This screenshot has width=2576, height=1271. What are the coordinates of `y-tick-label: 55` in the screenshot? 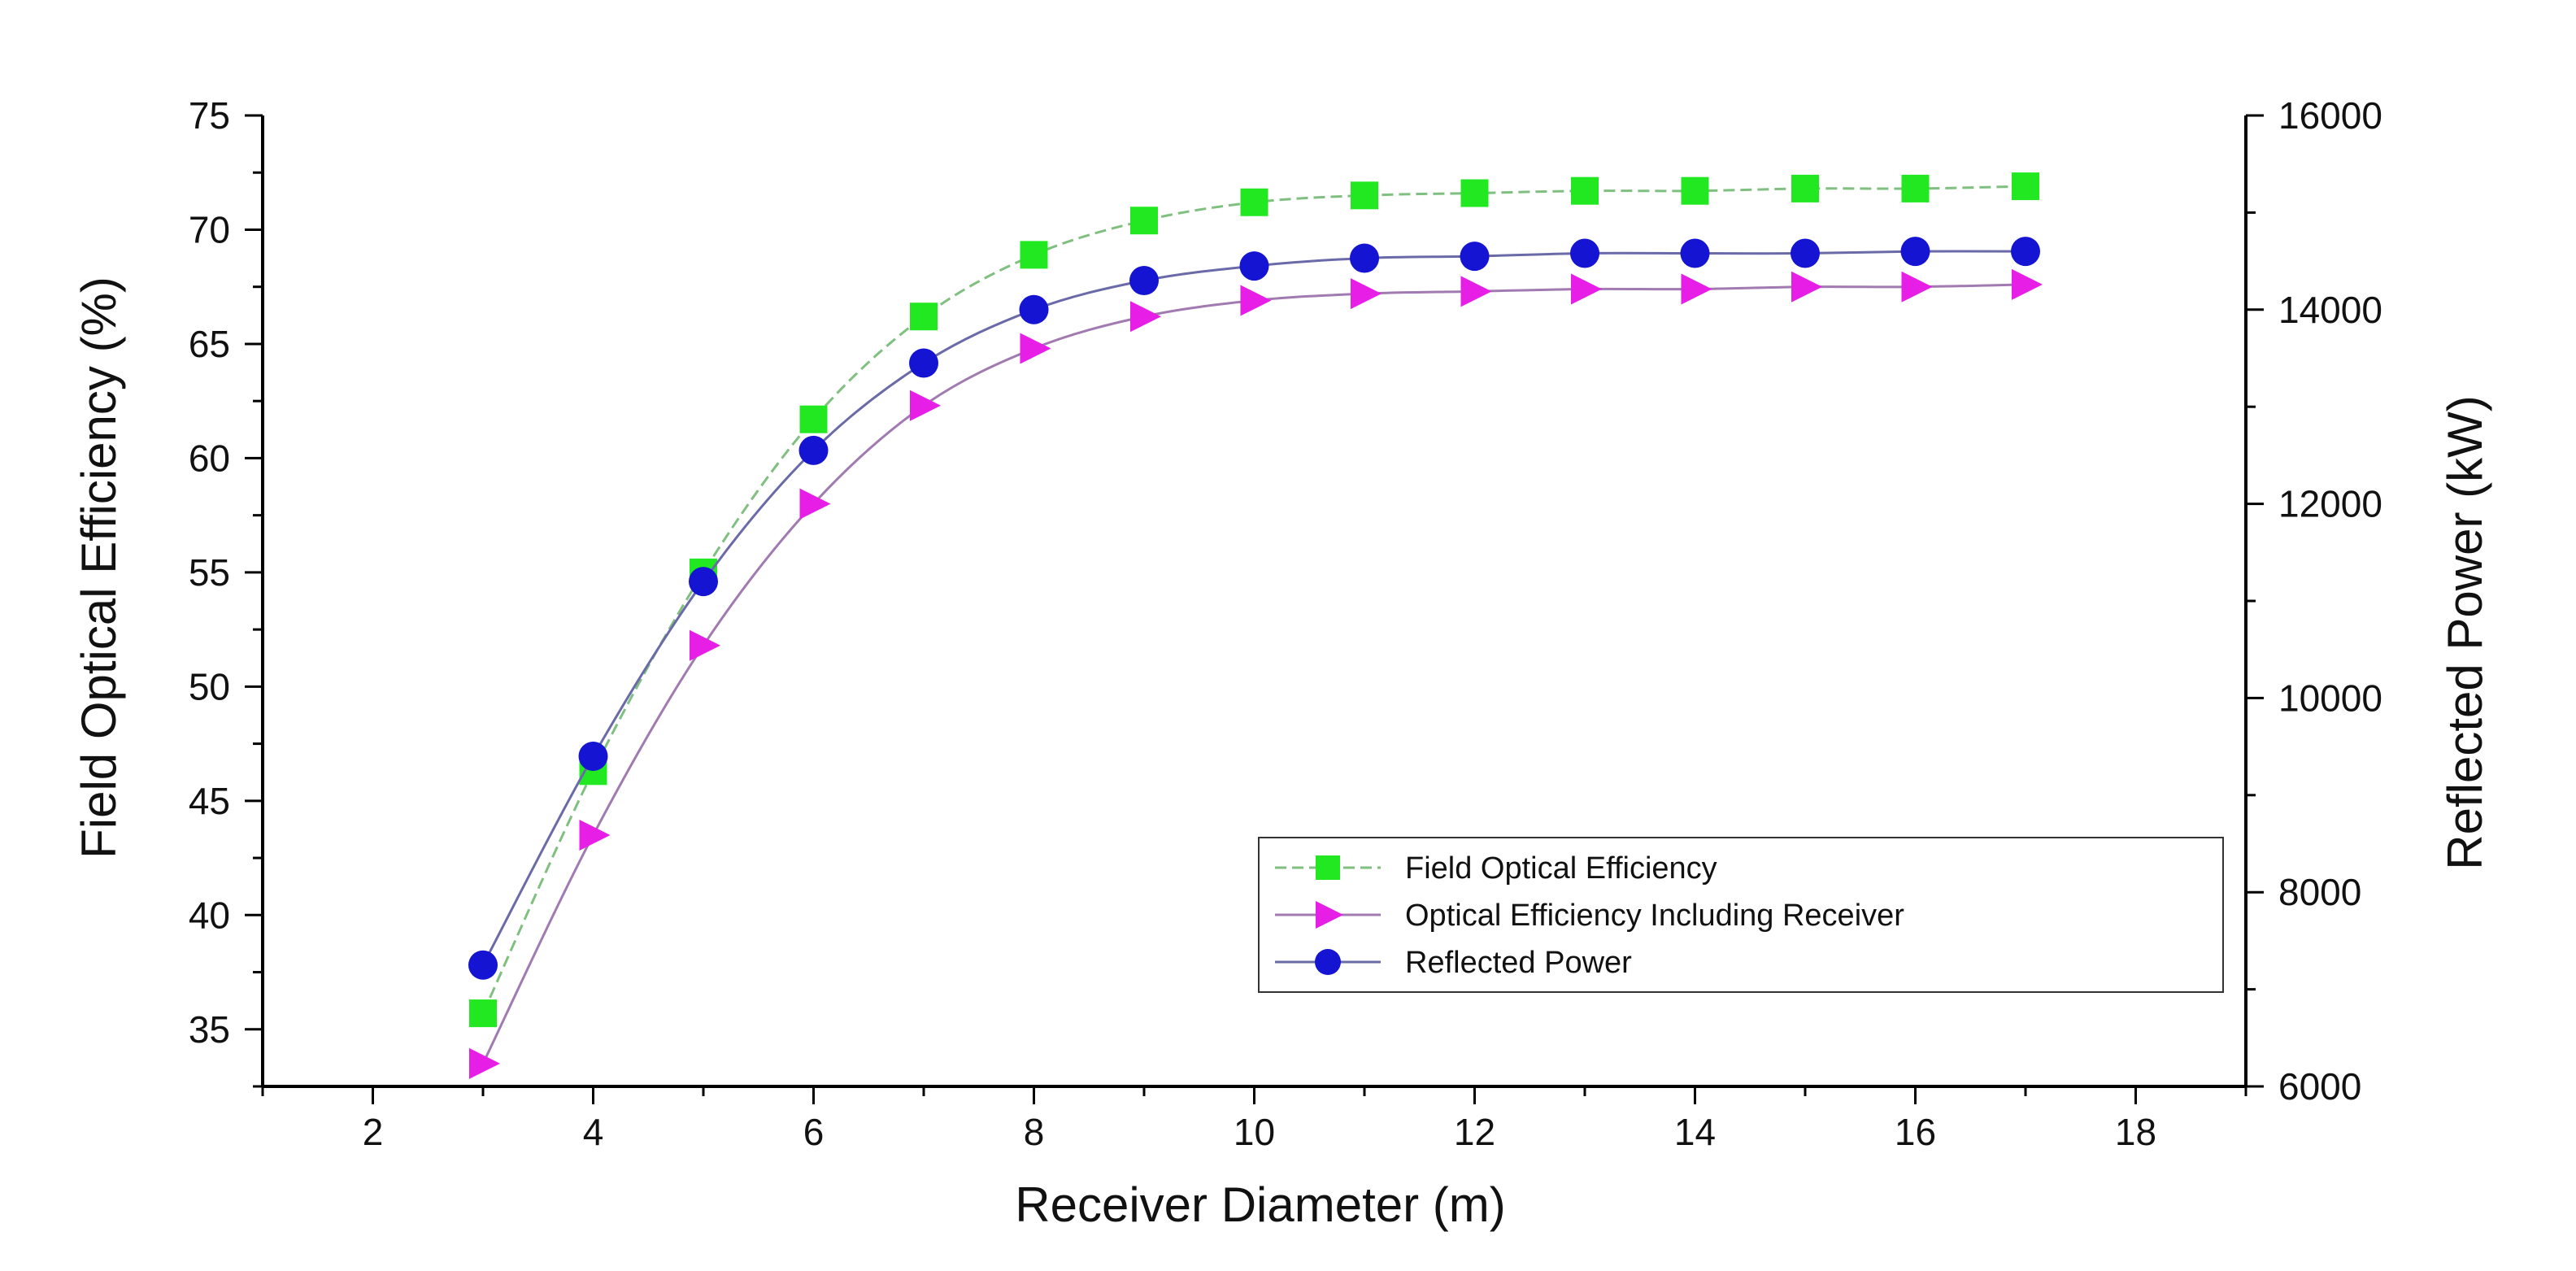 It's located at (209, 572).